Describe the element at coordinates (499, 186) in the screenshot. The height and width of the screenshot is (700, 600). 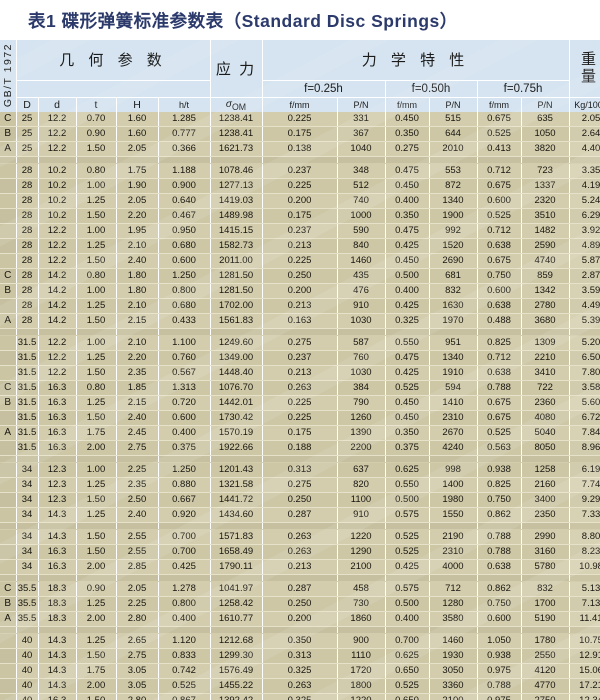
I see `f-075h-mm: 0.675` at that location.